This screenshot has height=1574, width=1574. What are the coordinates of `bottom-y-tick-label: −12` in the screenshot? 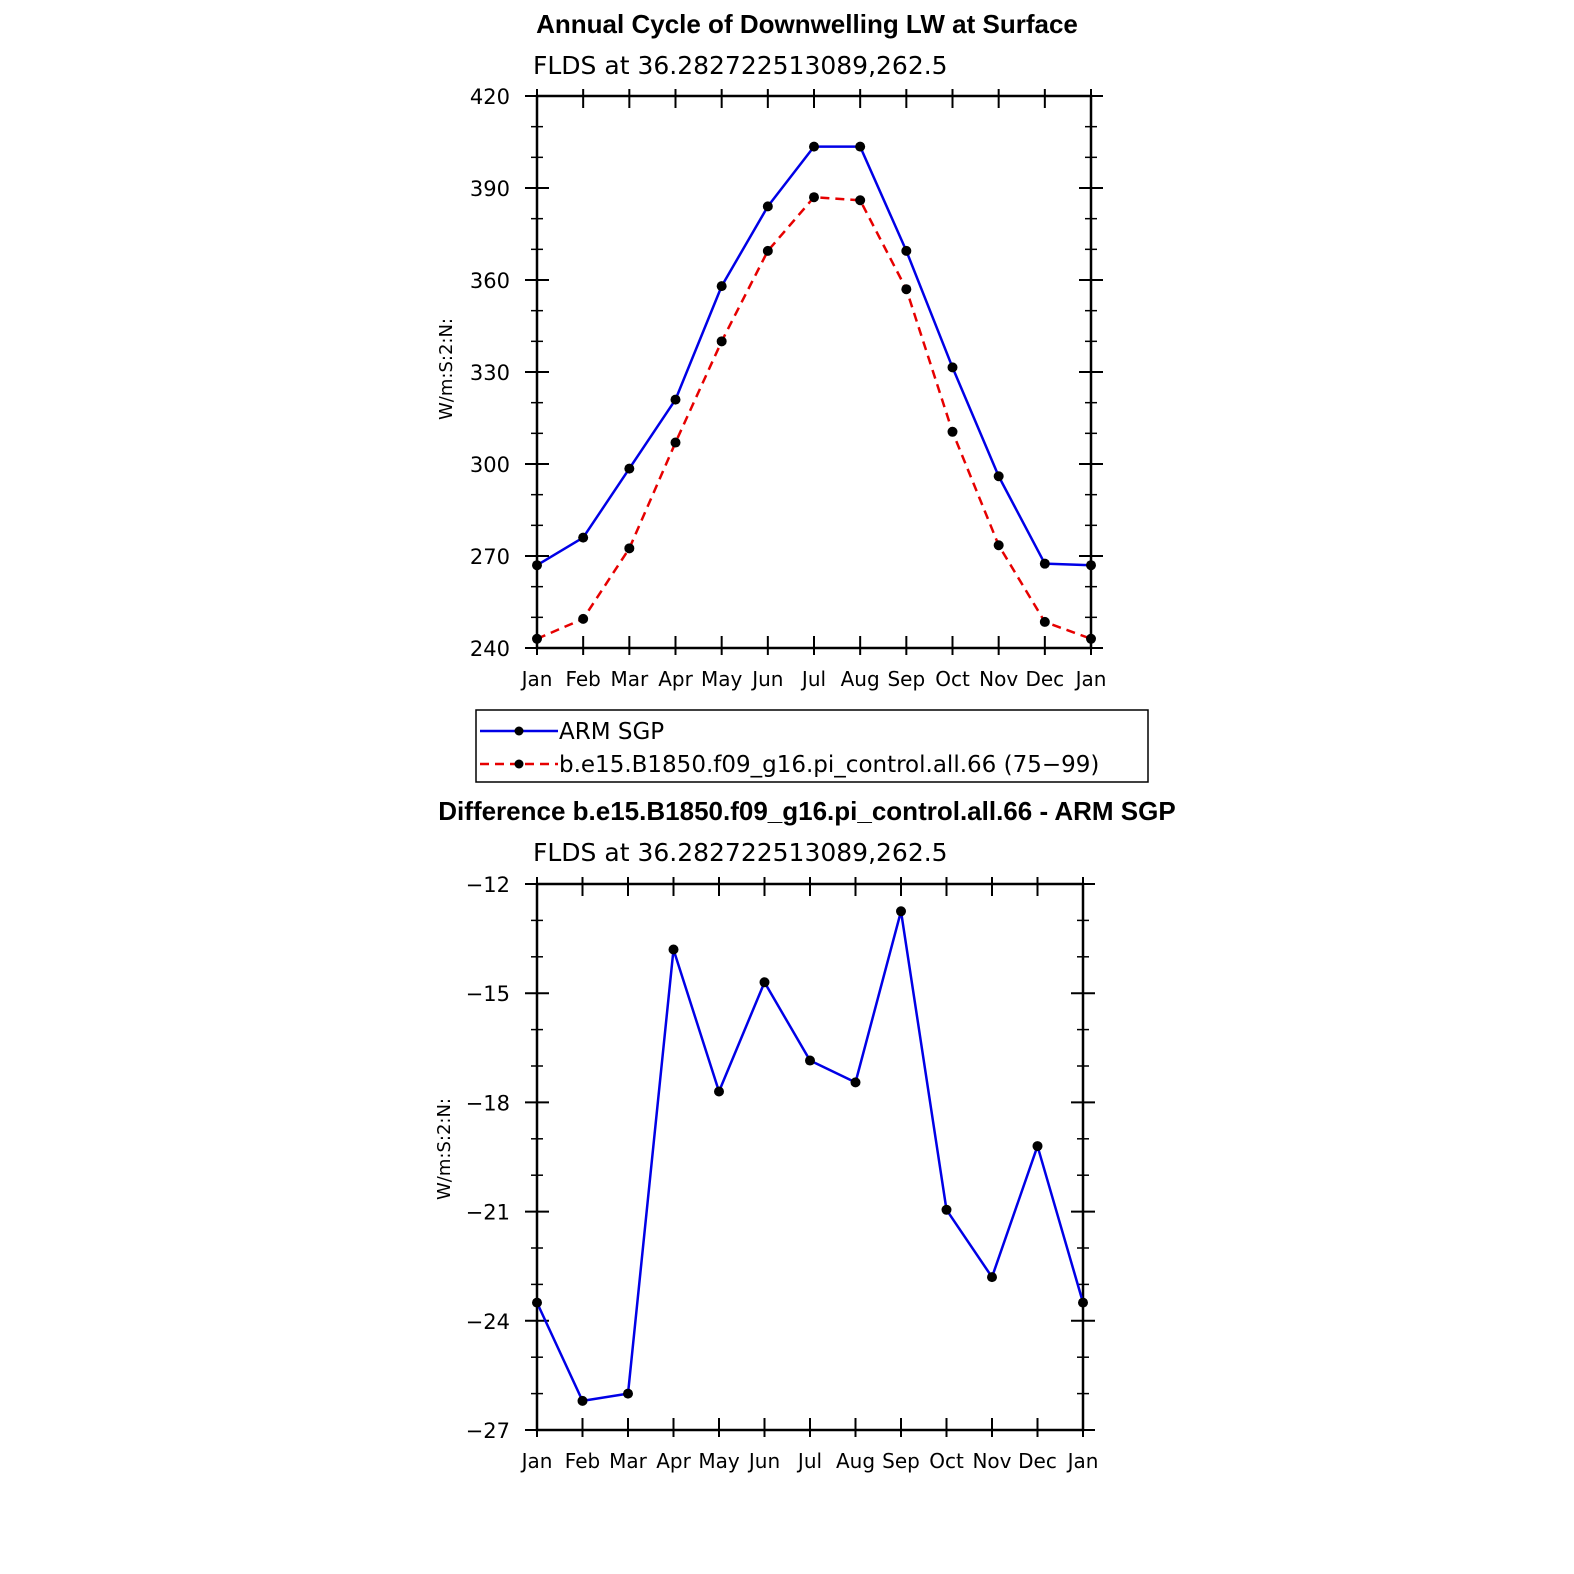 It's located at (488, 885).